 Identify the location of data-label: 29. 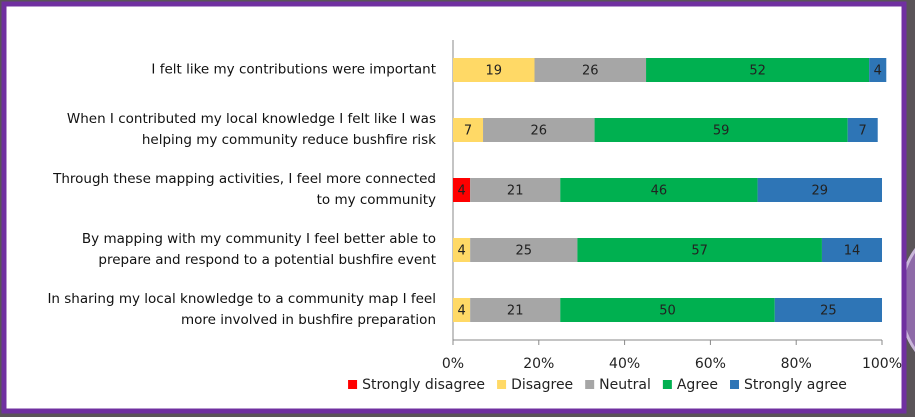
(820, 191).